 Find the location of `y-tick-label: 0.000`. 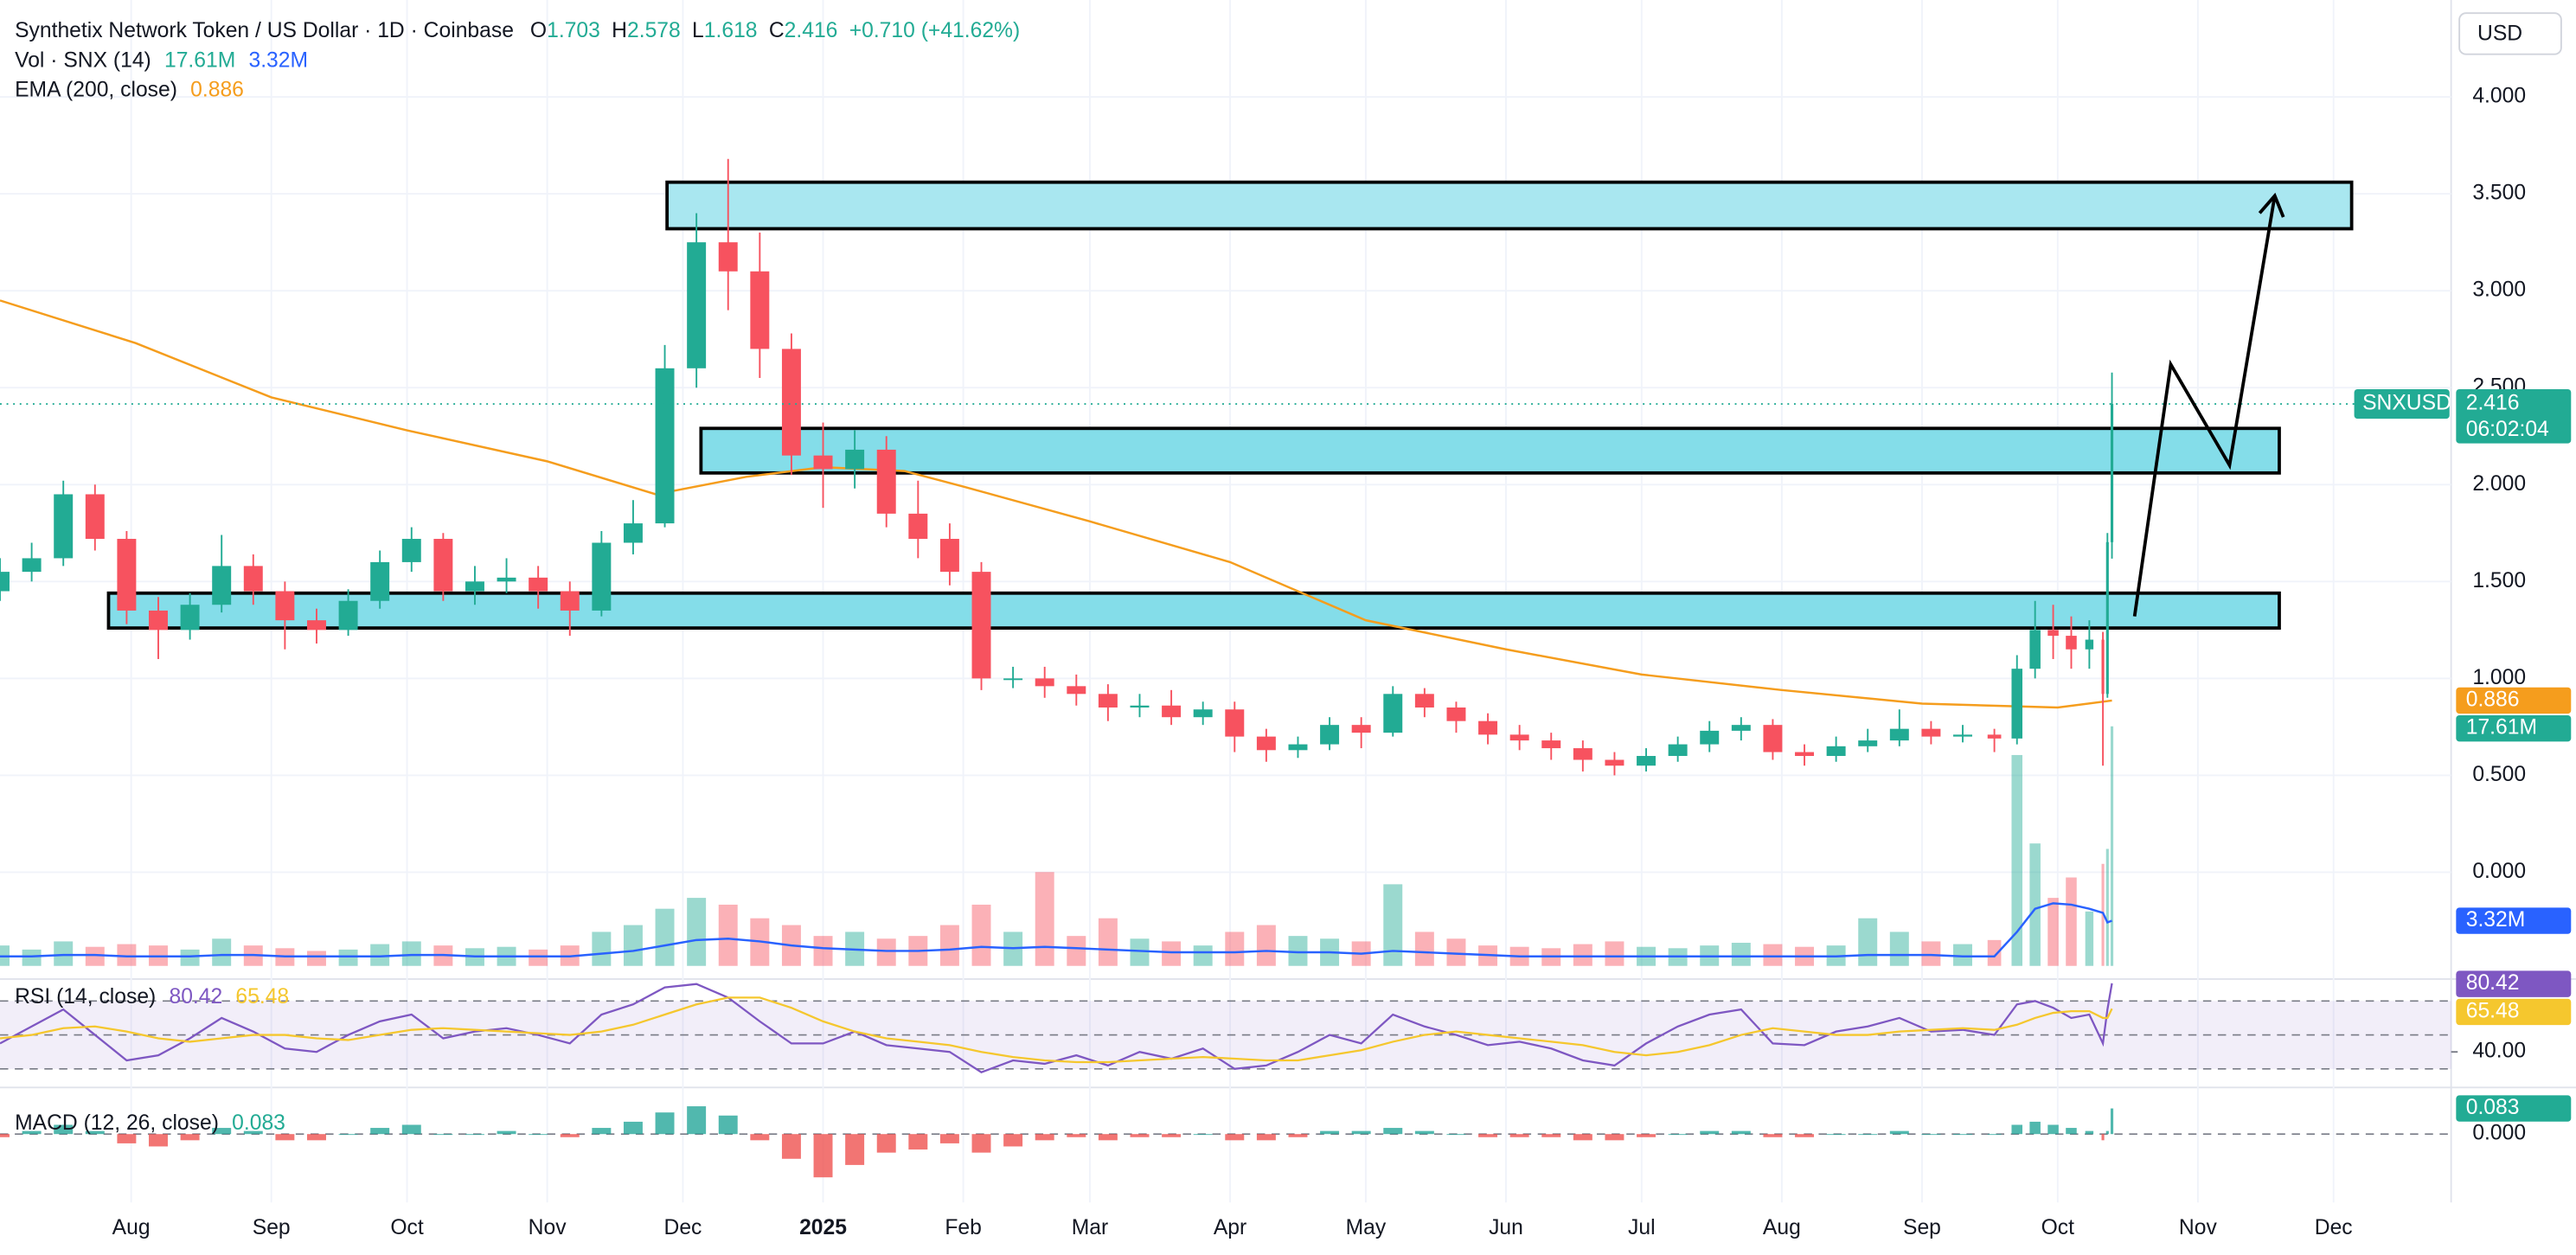

y-tick-label: 0.000 is located at coordinates (2499, 871).